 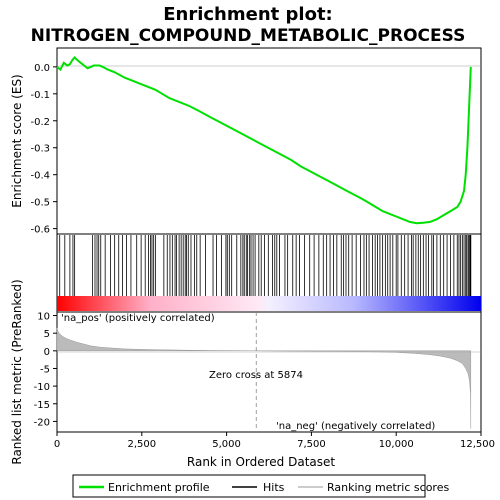 I want to click on es-y-axis: 0.0 -0.1 -0.2 -0.3 -0.4 -0.5 -0.6, so click(x=43, y=149).